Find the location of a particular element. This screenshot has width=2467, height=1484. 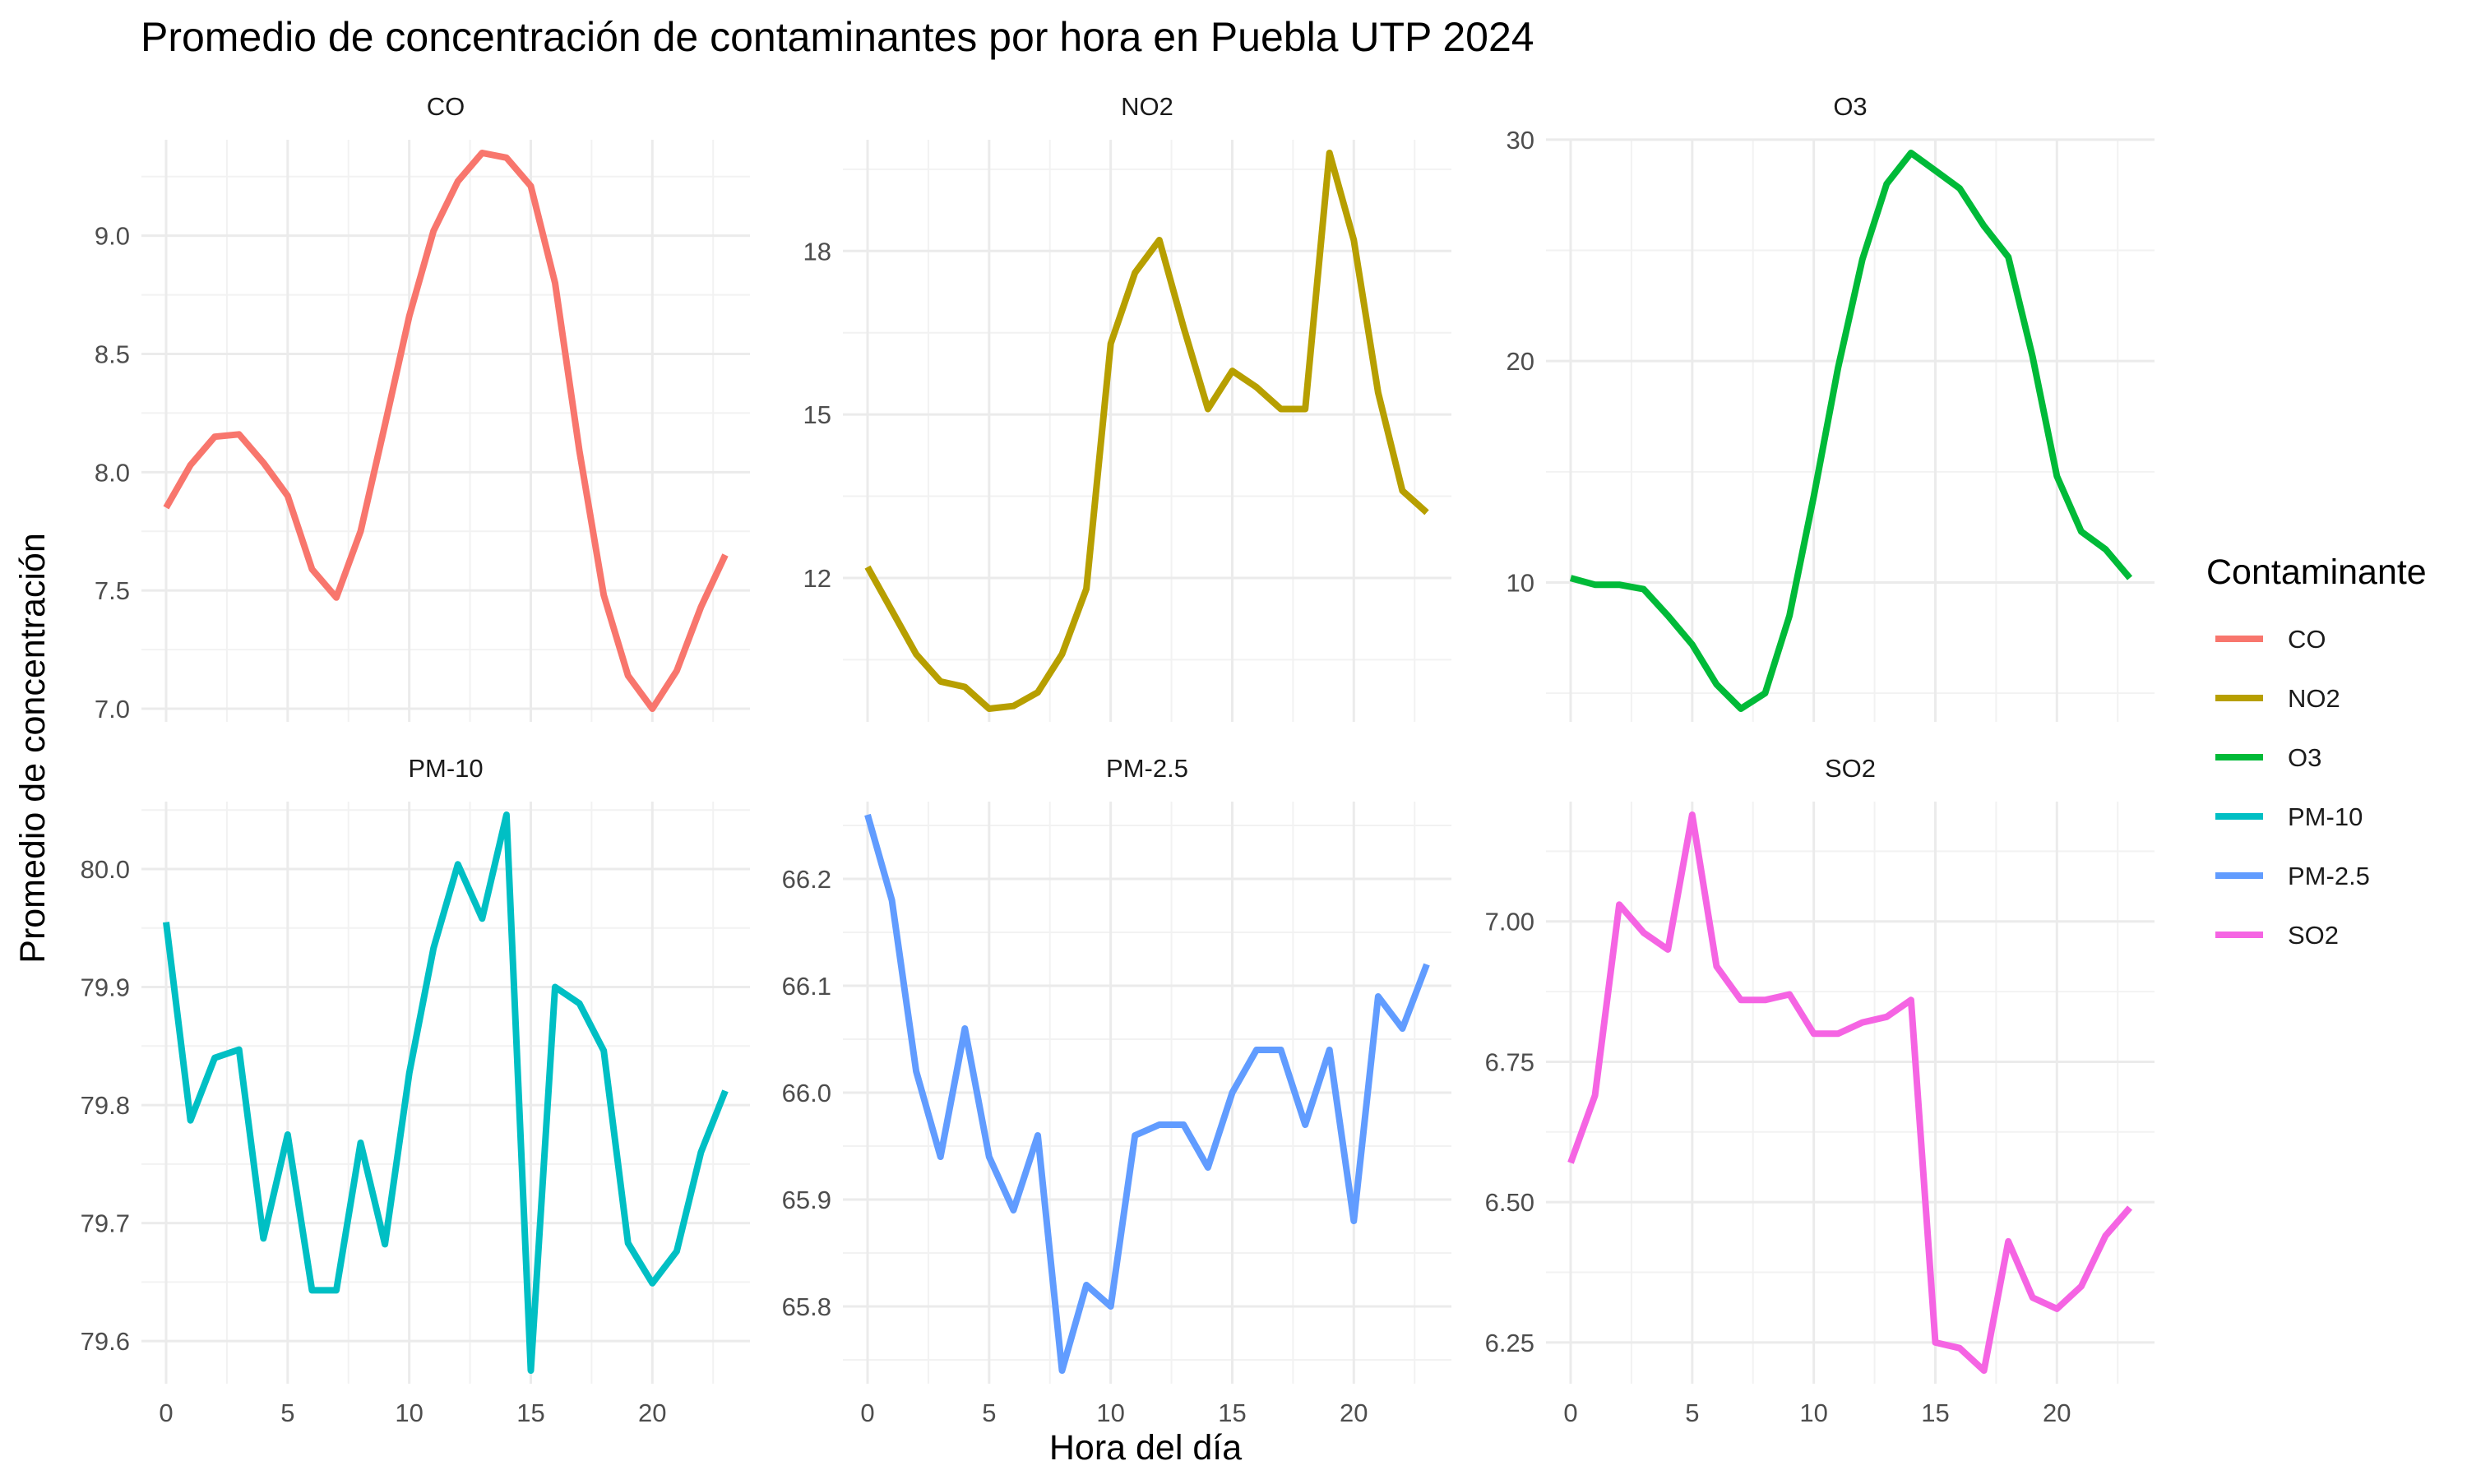

legend: Contaminante CO NO2 O3 PM-10 PM-2.5 SO2 is located at coordinates (2317, 751).